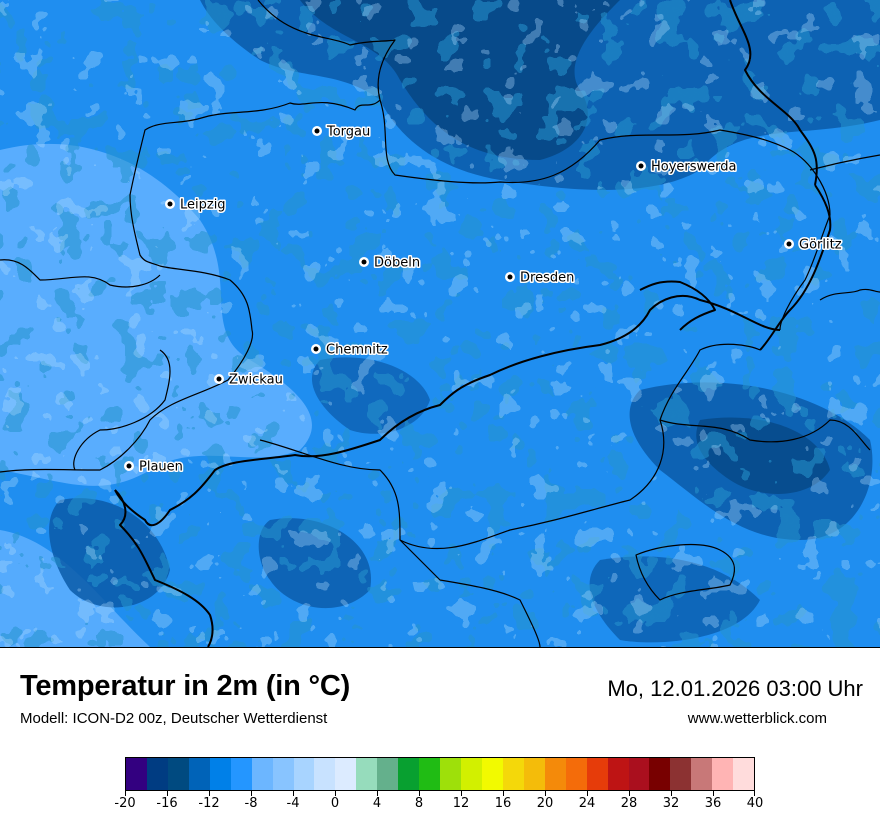 The width and height of the screenshot is (880, 830). What do you see at coordinates (167, 803) in the screenshot?
I see `tick-label: -16` at bounding box center [167, 803].